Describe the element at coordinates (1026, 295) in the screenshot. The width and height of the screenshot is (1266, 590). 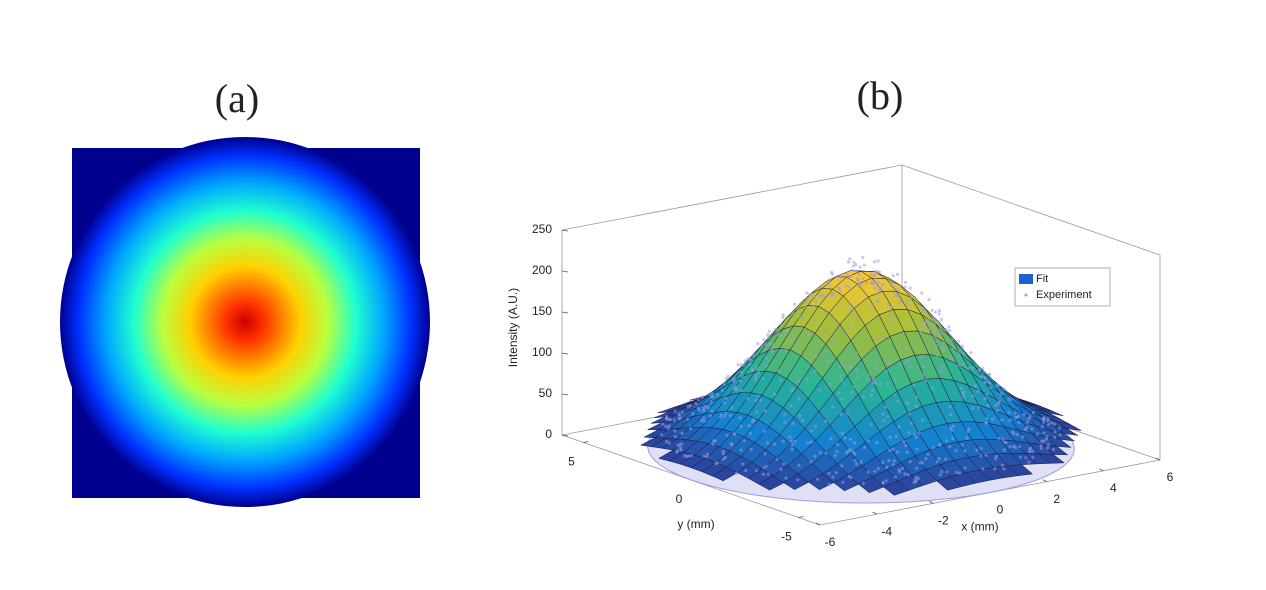
I see `legend-swatch` at that location.